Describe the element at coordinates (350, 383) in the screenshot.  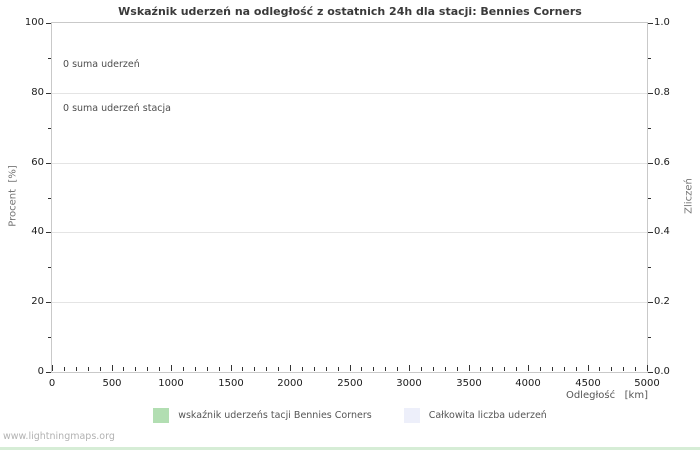
I see `x-tick-label: 2500` at that location.